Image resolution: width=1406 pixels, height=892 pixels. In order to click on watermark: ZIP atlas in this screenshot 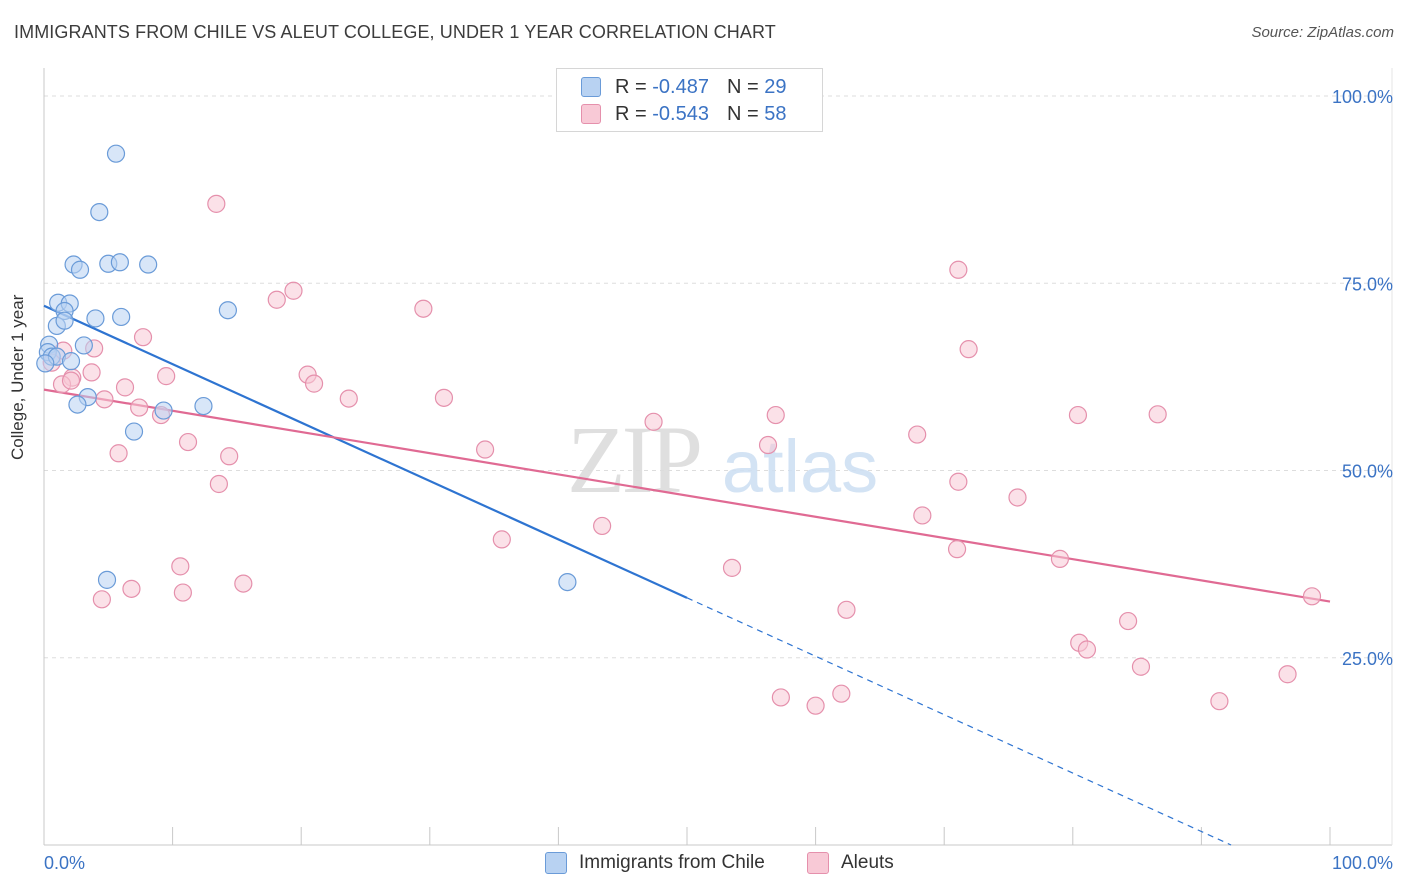, I will do `click(722, 459)`.